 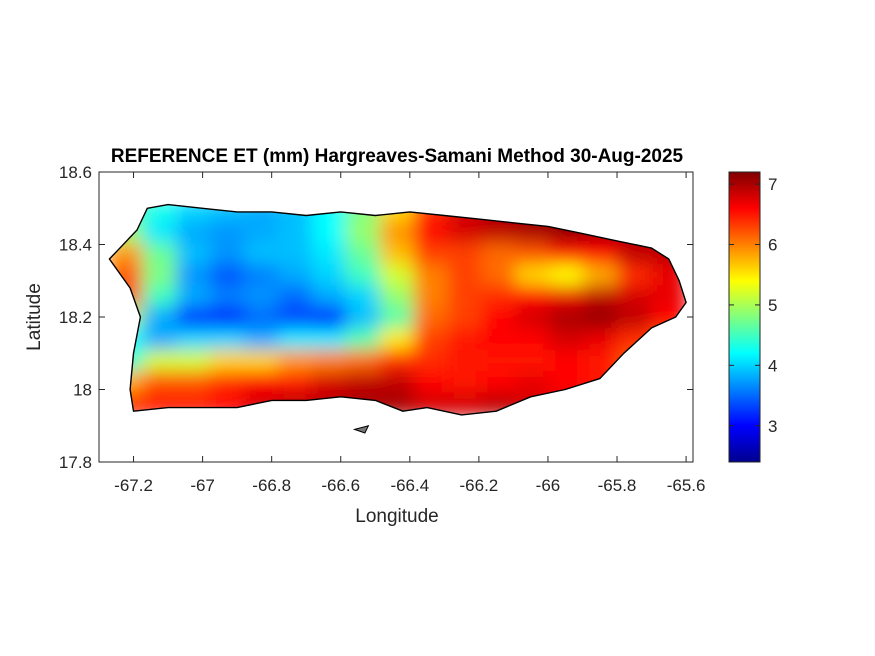 What do you see at coordinates (75, 172) in the screenshot?
I see `y-tick-label: 18.6` at bounding box center [75, 172].